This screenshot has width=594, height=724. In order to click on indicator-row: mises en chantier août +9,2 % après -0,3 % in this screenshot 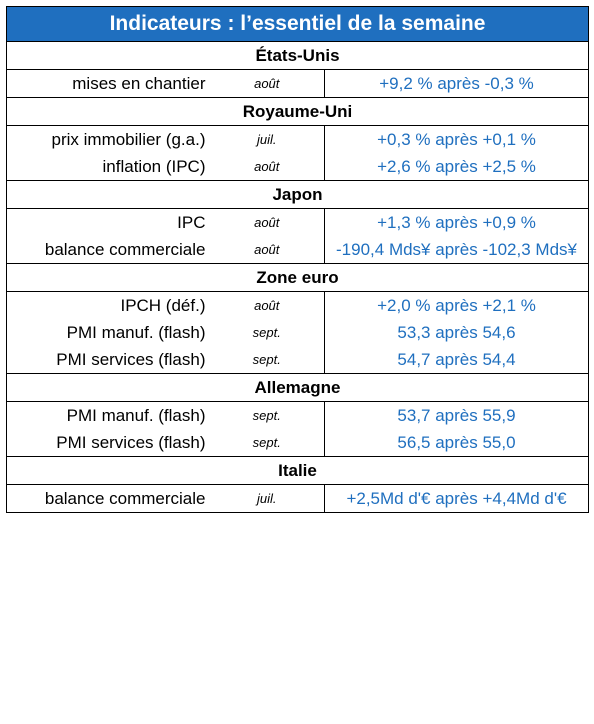, I will do `click(297, 83)`.